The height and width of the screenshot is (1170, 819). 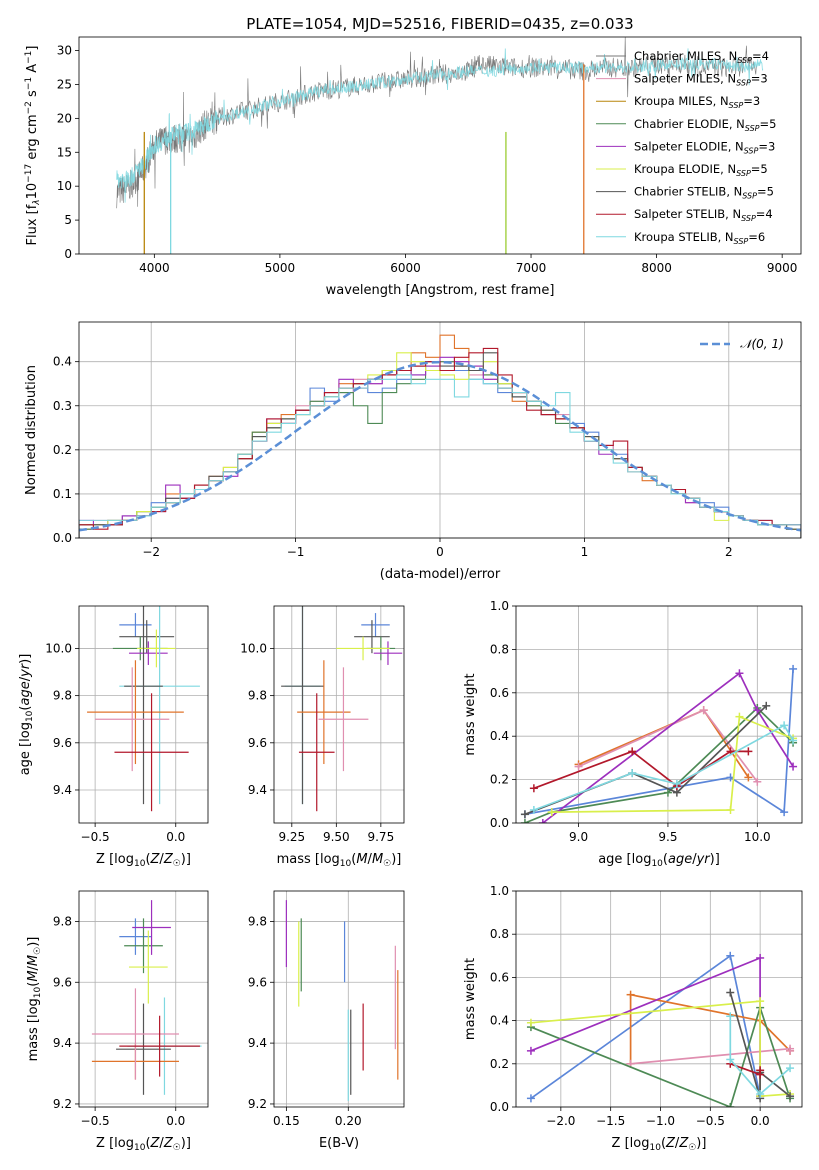 I want to click on y-tick-label: 0.1, so click(x=62, y=494).